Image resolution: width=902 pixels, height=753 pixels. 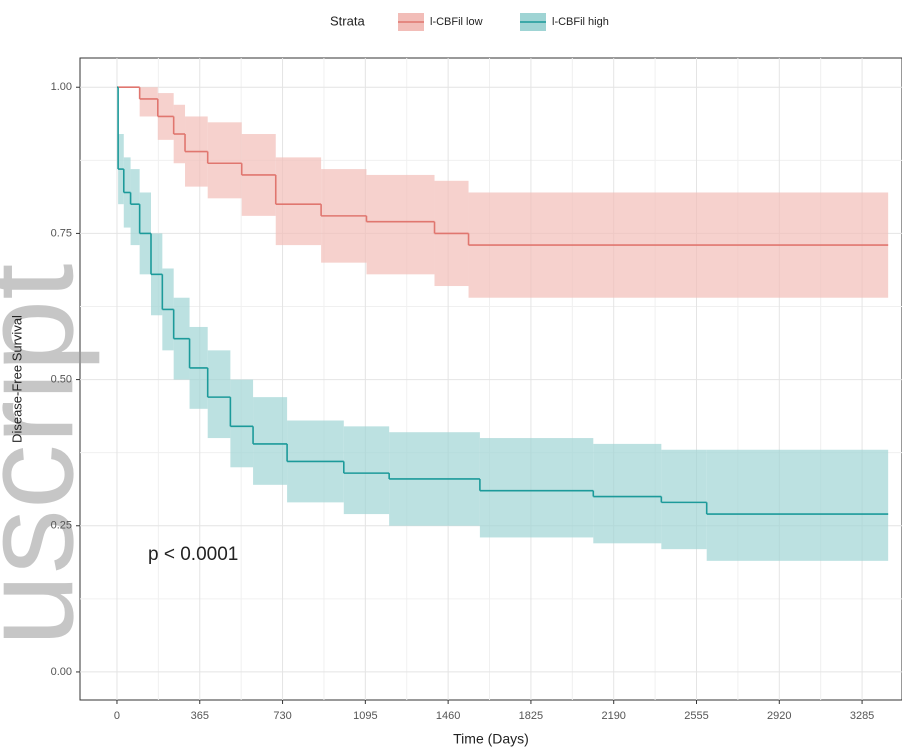 I want to click on watermark: uscript, so click(x=50, y=455).